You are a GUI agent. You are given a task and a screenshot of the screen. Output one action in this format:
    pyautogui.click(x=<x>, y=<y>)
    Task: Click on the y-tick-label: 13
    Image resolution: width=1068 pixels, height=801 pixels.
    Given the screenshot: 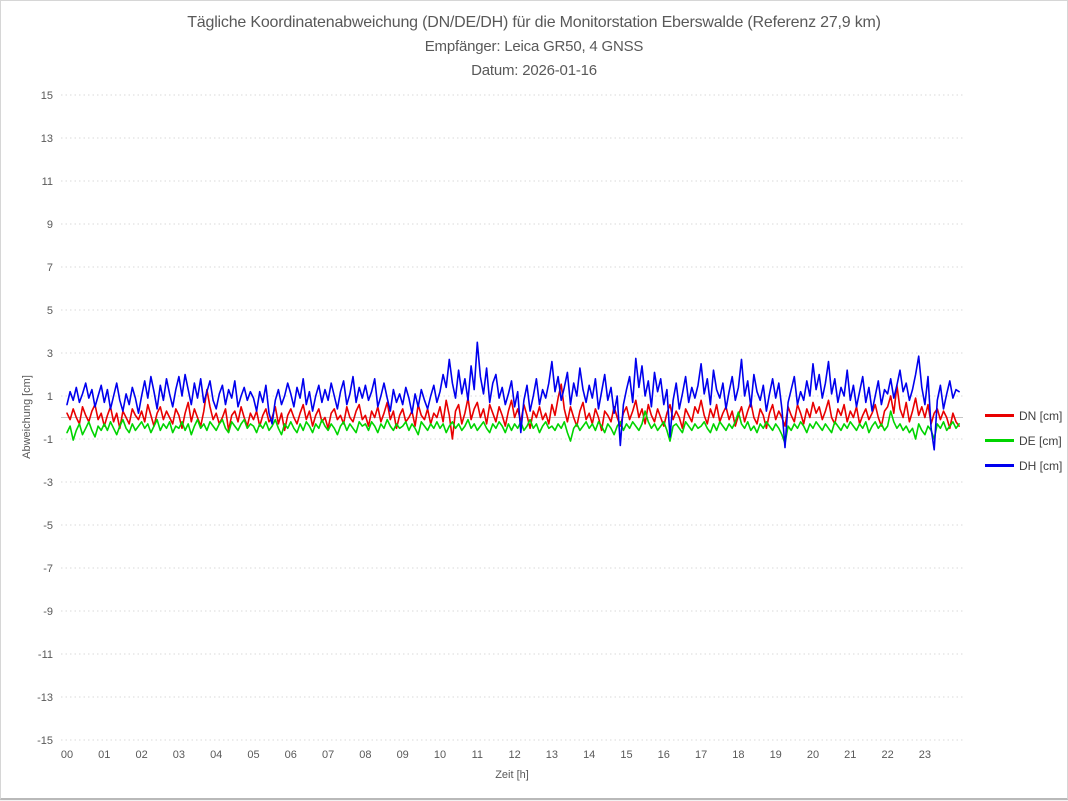 What is the action you would take?
    pyautogui.click(x=47, y=139)
    